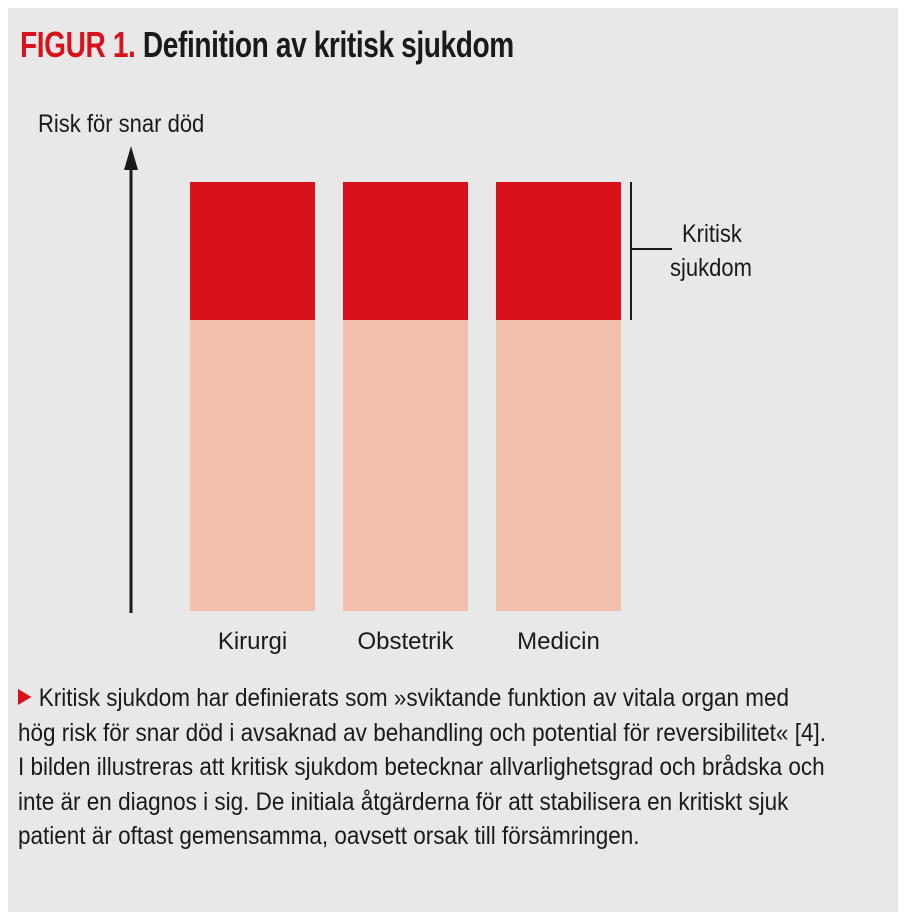  Describe the element at coordinates (131, 158) in the screenshot. I see `arrow-head-icon` at that location.